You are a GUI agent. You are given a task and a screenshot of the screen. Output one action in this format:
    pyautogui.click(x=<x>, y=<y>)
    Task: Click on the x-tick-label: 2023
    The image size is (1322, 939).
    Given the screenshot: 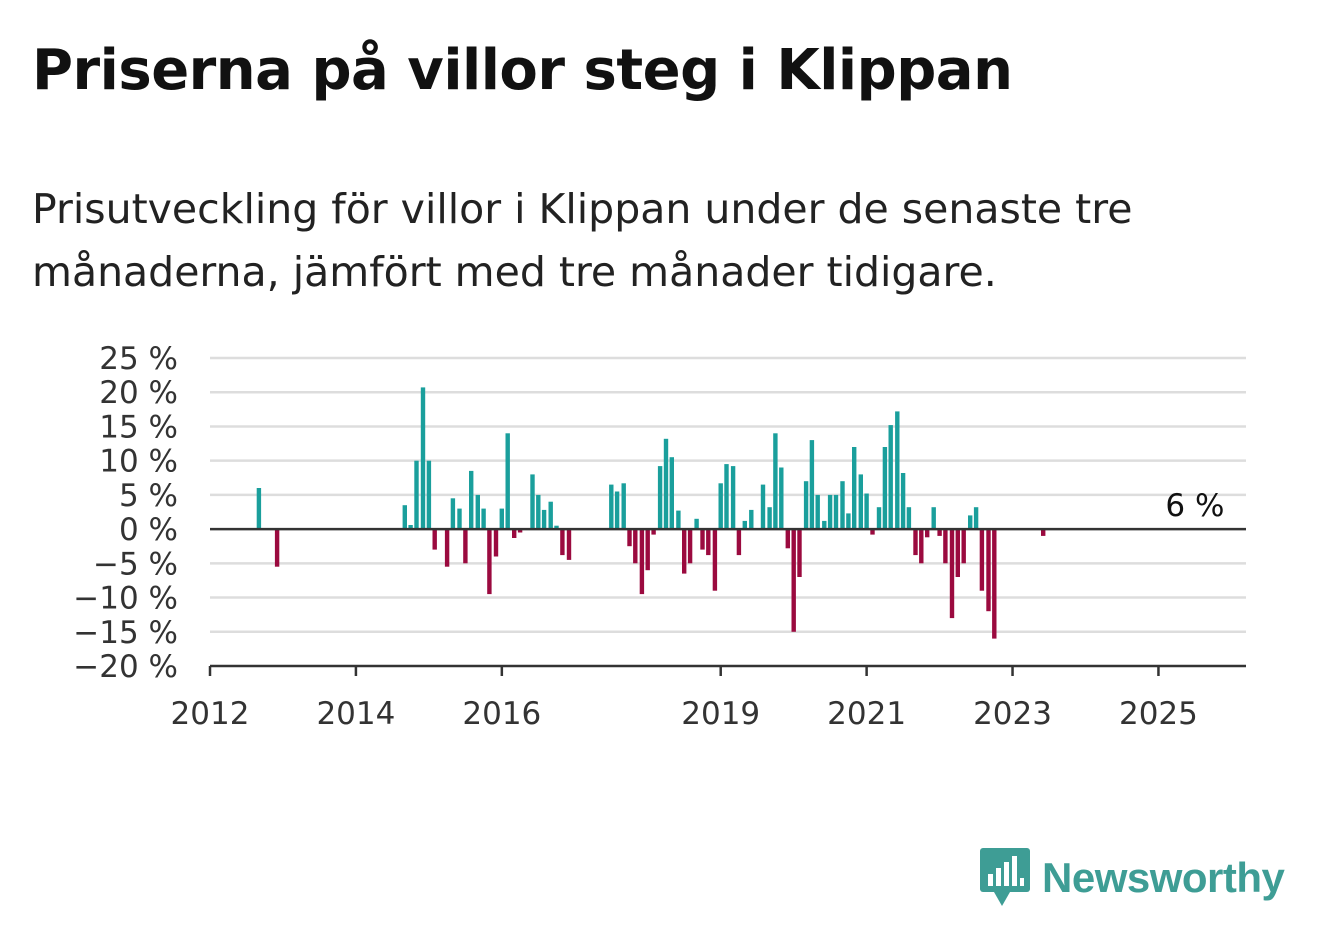 What is the action you would take?
    pyautogui.click(x=1012, y=714)
    